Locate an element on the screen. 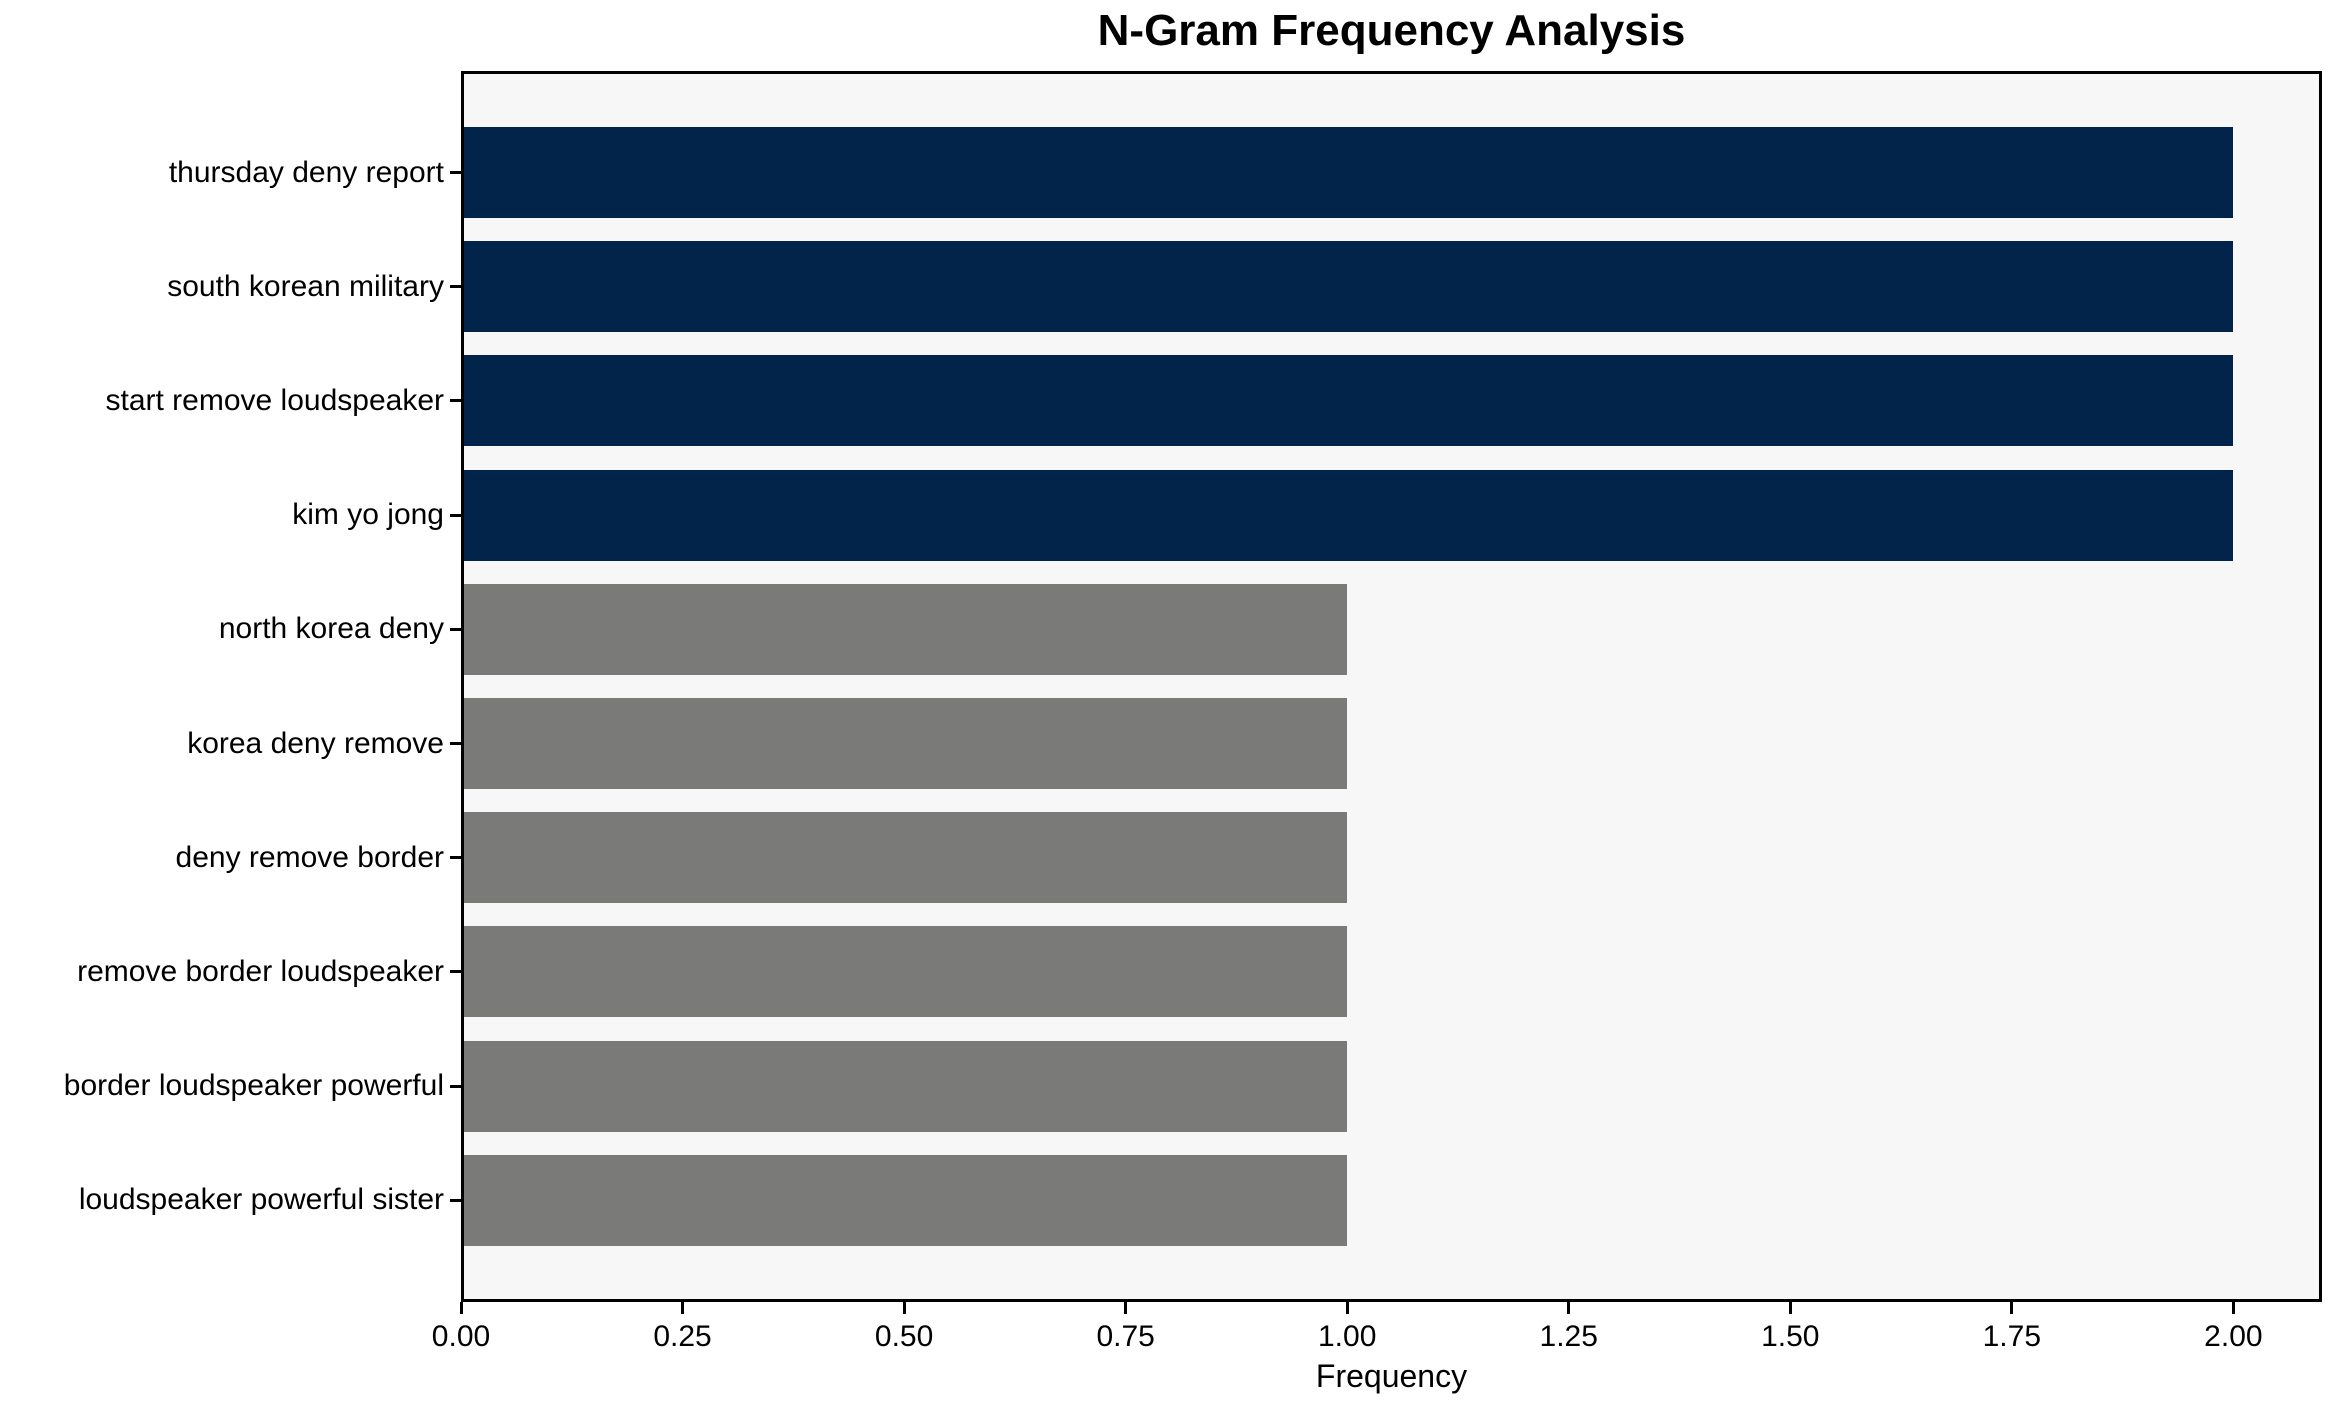 Image resolution: width=2342 pixels, height=1414 pixels. x-axis-label: Frequency is located at coordinates (1391, 1376).